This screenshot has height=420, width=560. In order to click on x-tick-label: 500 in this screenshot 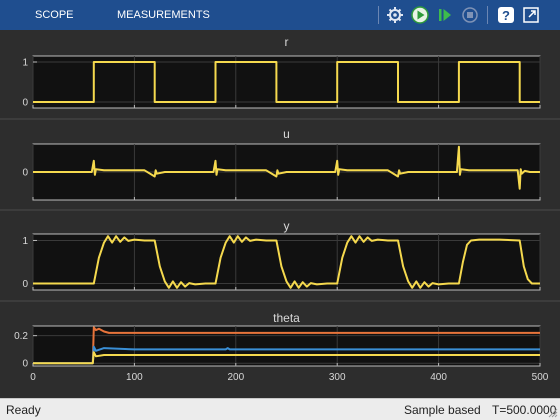, I will do `click(540, 377)`.